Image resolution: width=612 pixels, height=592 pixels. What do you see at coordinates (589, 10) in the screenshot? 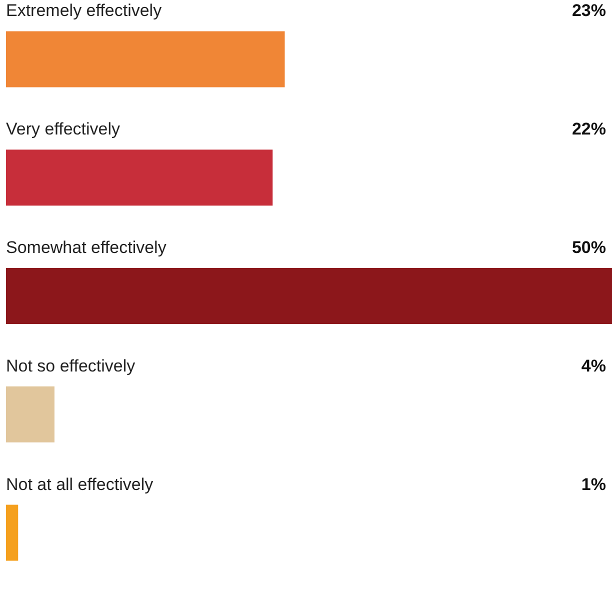
I see `data-label: 23%` at bounding box center [589, 10].